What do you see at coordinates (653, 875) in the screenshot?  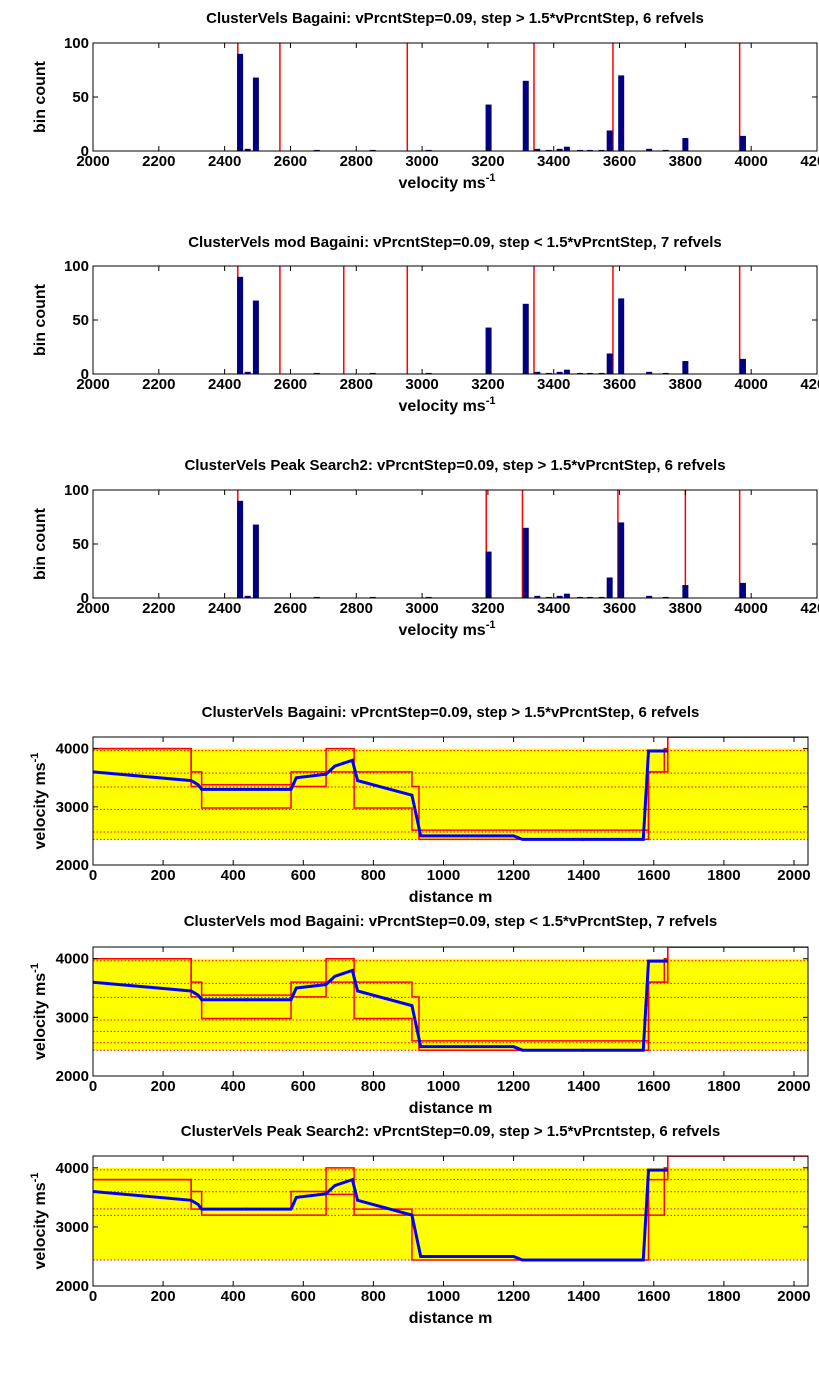 I see `x-tick-label: 1600` at bounding box center [653, 875].